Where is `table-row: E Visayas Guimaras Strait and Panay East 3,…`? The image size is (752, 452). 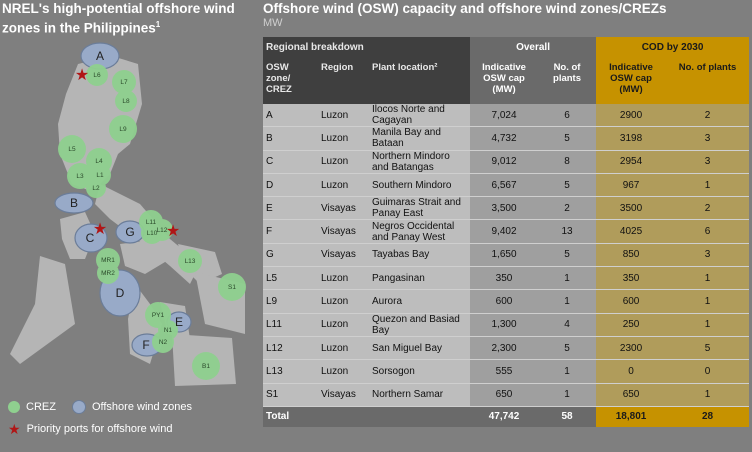
table-row: E Visayas Guimaras Strait and Panay East 3,… is located at coordinates (506, 208).